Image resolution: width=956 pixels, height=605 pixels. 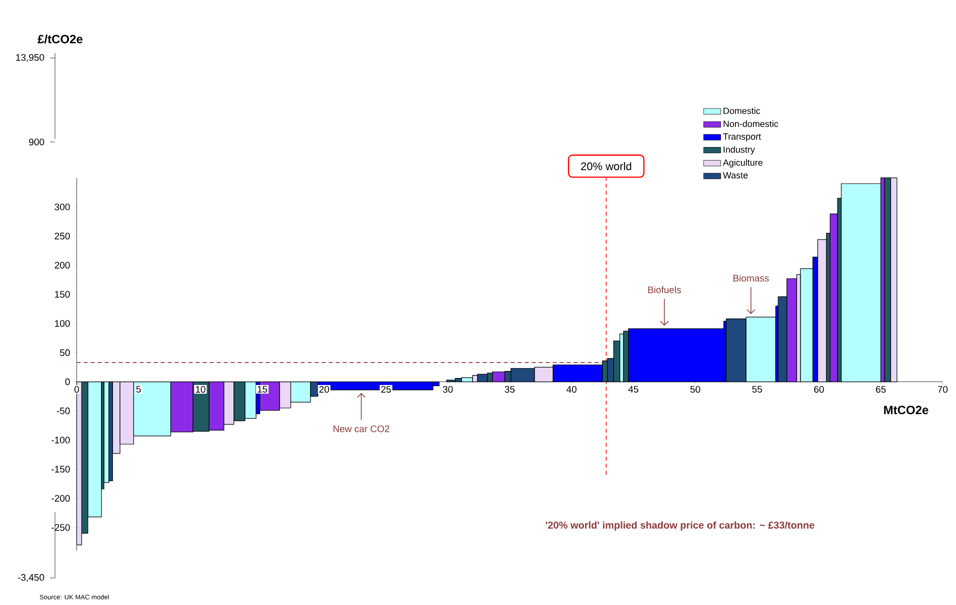 What do you see at coordinates (60, 39) in the screenshot?
I see `text: £/tCO2e` at bounding box center [60, 39].